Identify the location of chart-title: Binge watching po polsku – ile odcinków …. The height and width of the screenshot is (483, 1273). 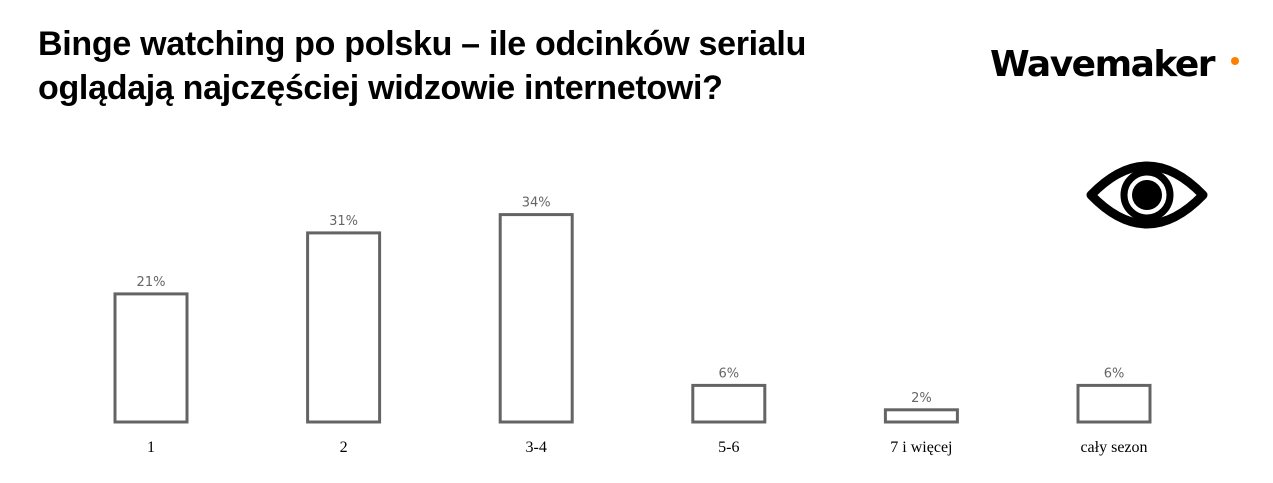
(422, 66).